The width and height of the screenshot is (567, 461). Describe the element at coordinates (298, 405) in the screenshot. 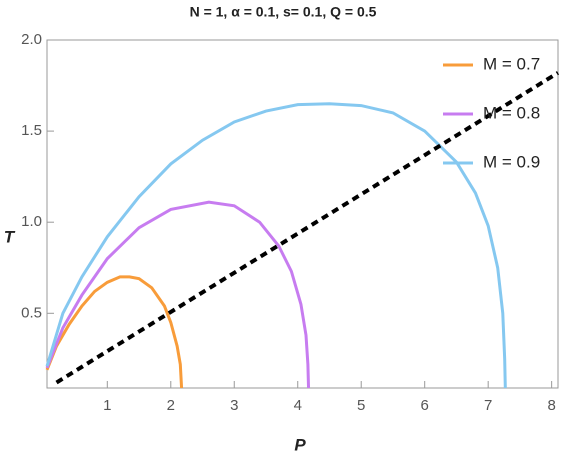

I see `x-tick-label: 4` at that location.